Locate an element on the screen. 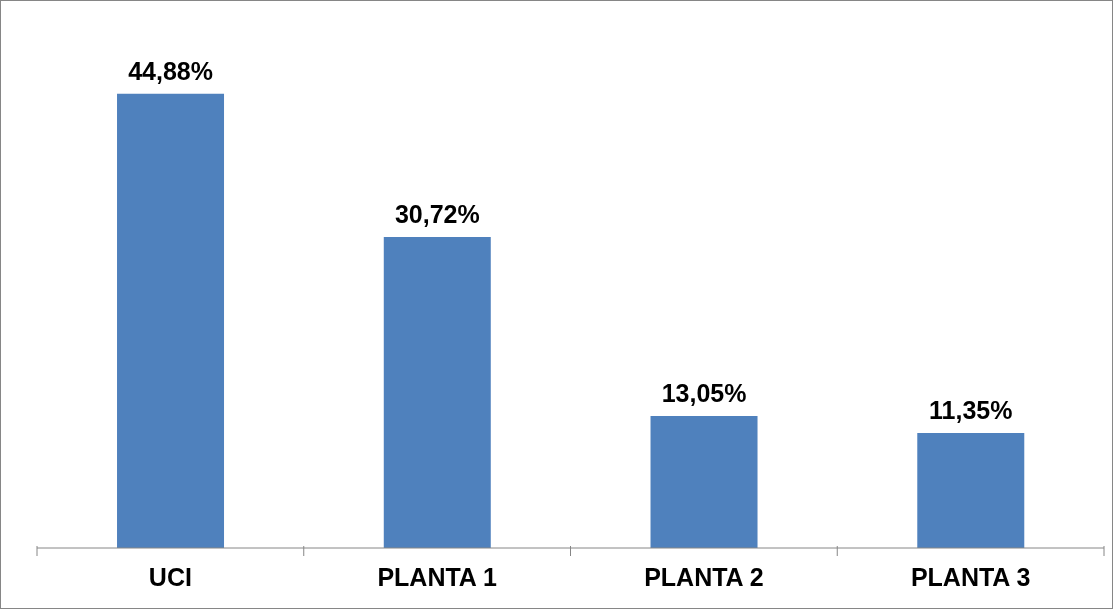 This screenshot has width=1113, height=609. x-tick-label: UCI is located at coordinates (170, 577).